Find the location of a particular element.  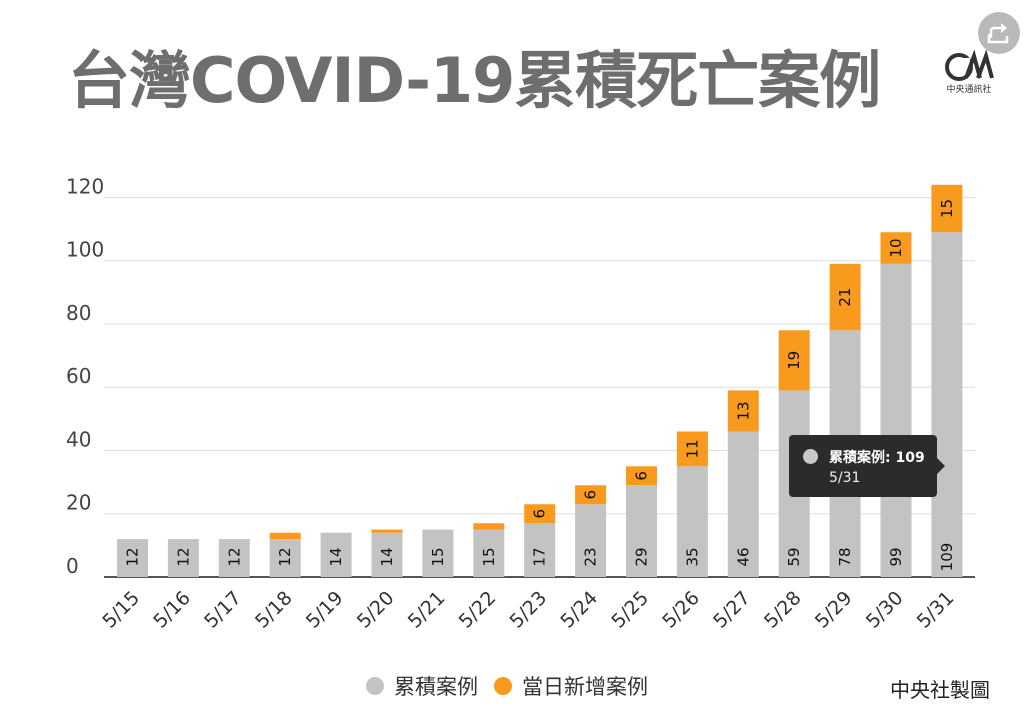

x-tick-label: 5/15 is located at coordinates (121, 610).